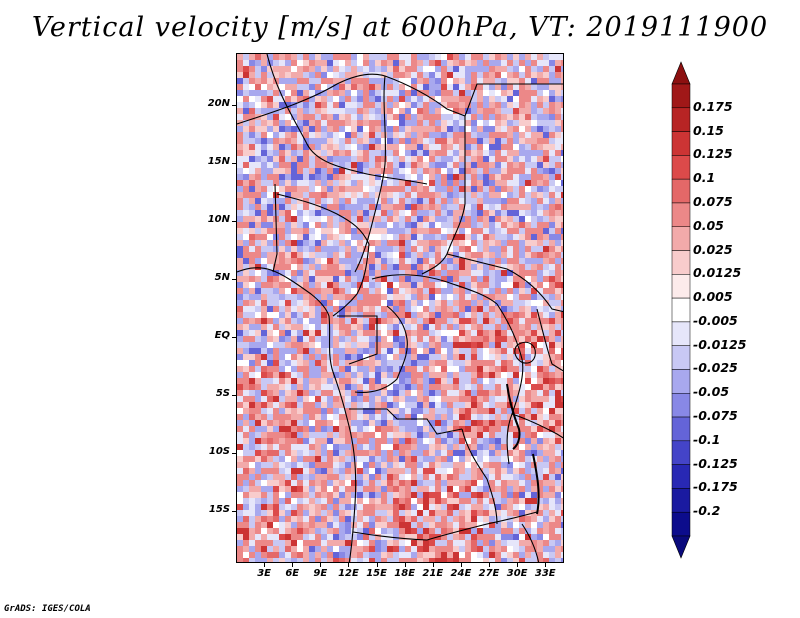  What do you see at coordinates (510, 384) in the screenshot?
I see `border-drc-east` at bounding box center [510, 384].